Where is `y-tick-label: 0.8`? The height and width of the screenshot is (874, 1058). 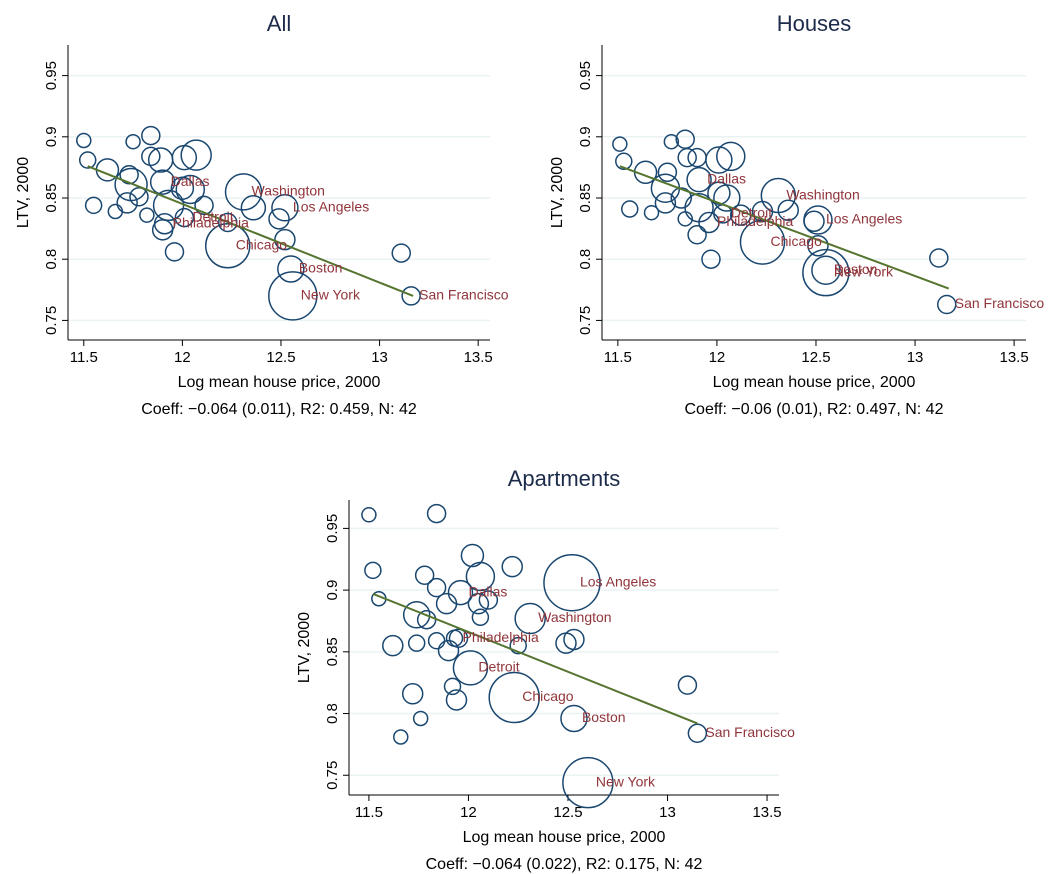
y-tick-label: 0.8 is located at coordinates (585, 259).